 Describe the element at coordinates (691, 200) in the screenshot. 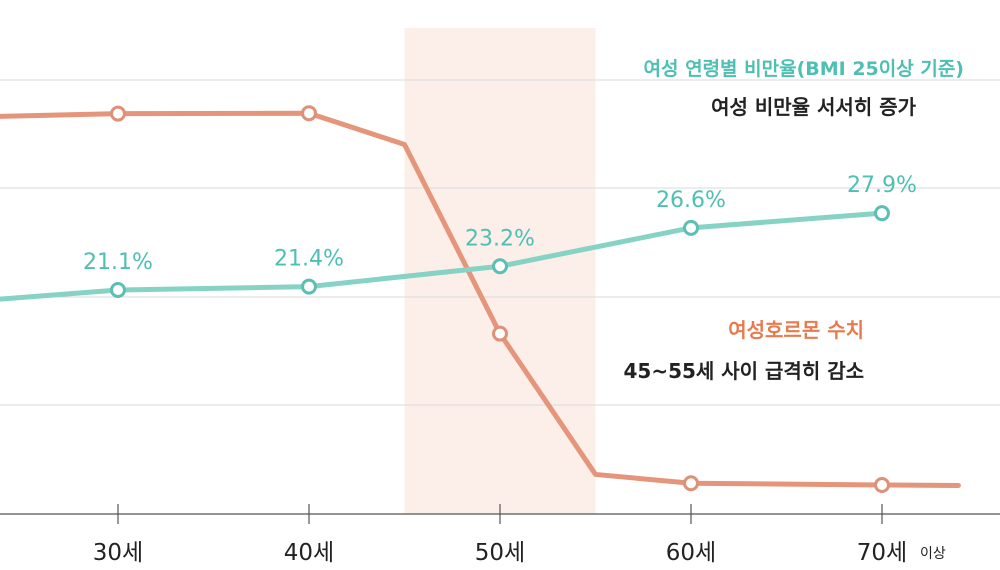

I see `obesity-data-label-4: 26.6%` at that location.